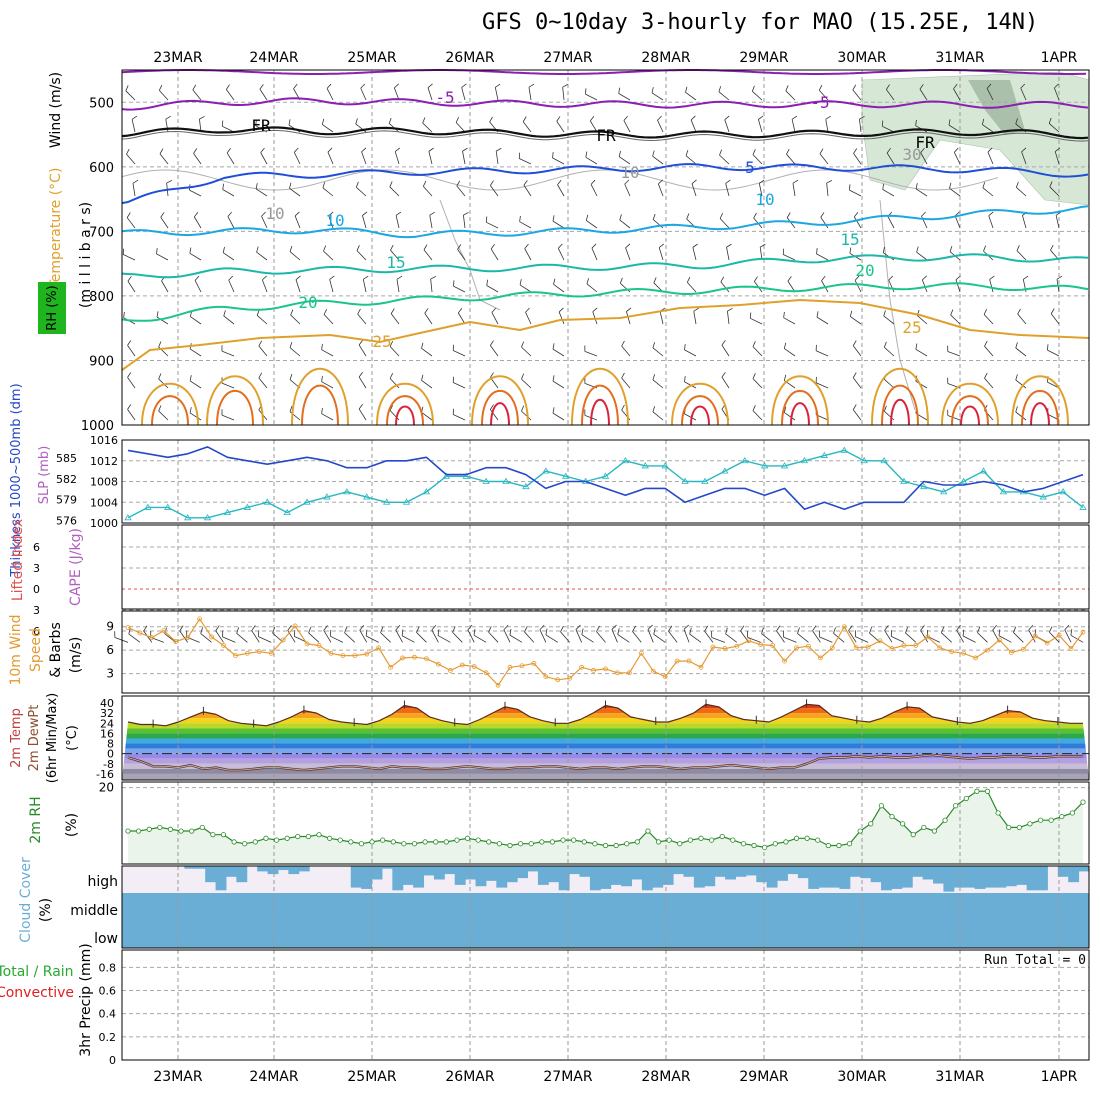 Image resolution: width=1100 pixels, height=1100 pixels. Describe the element at coordinates (107, 733) in the screenshot. I see `temp-ytick: 16` at that location.